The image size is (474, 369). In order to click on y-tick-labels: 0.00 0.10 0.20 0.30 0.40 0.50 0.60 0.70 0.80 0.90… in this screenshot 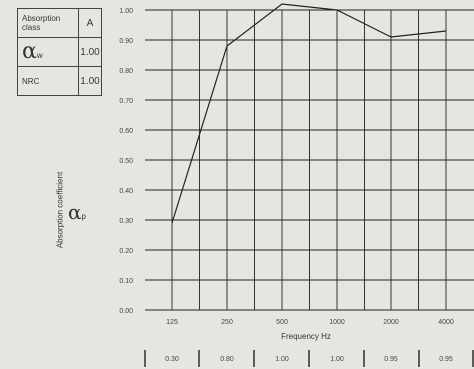, I will do `click(126, 161)`.